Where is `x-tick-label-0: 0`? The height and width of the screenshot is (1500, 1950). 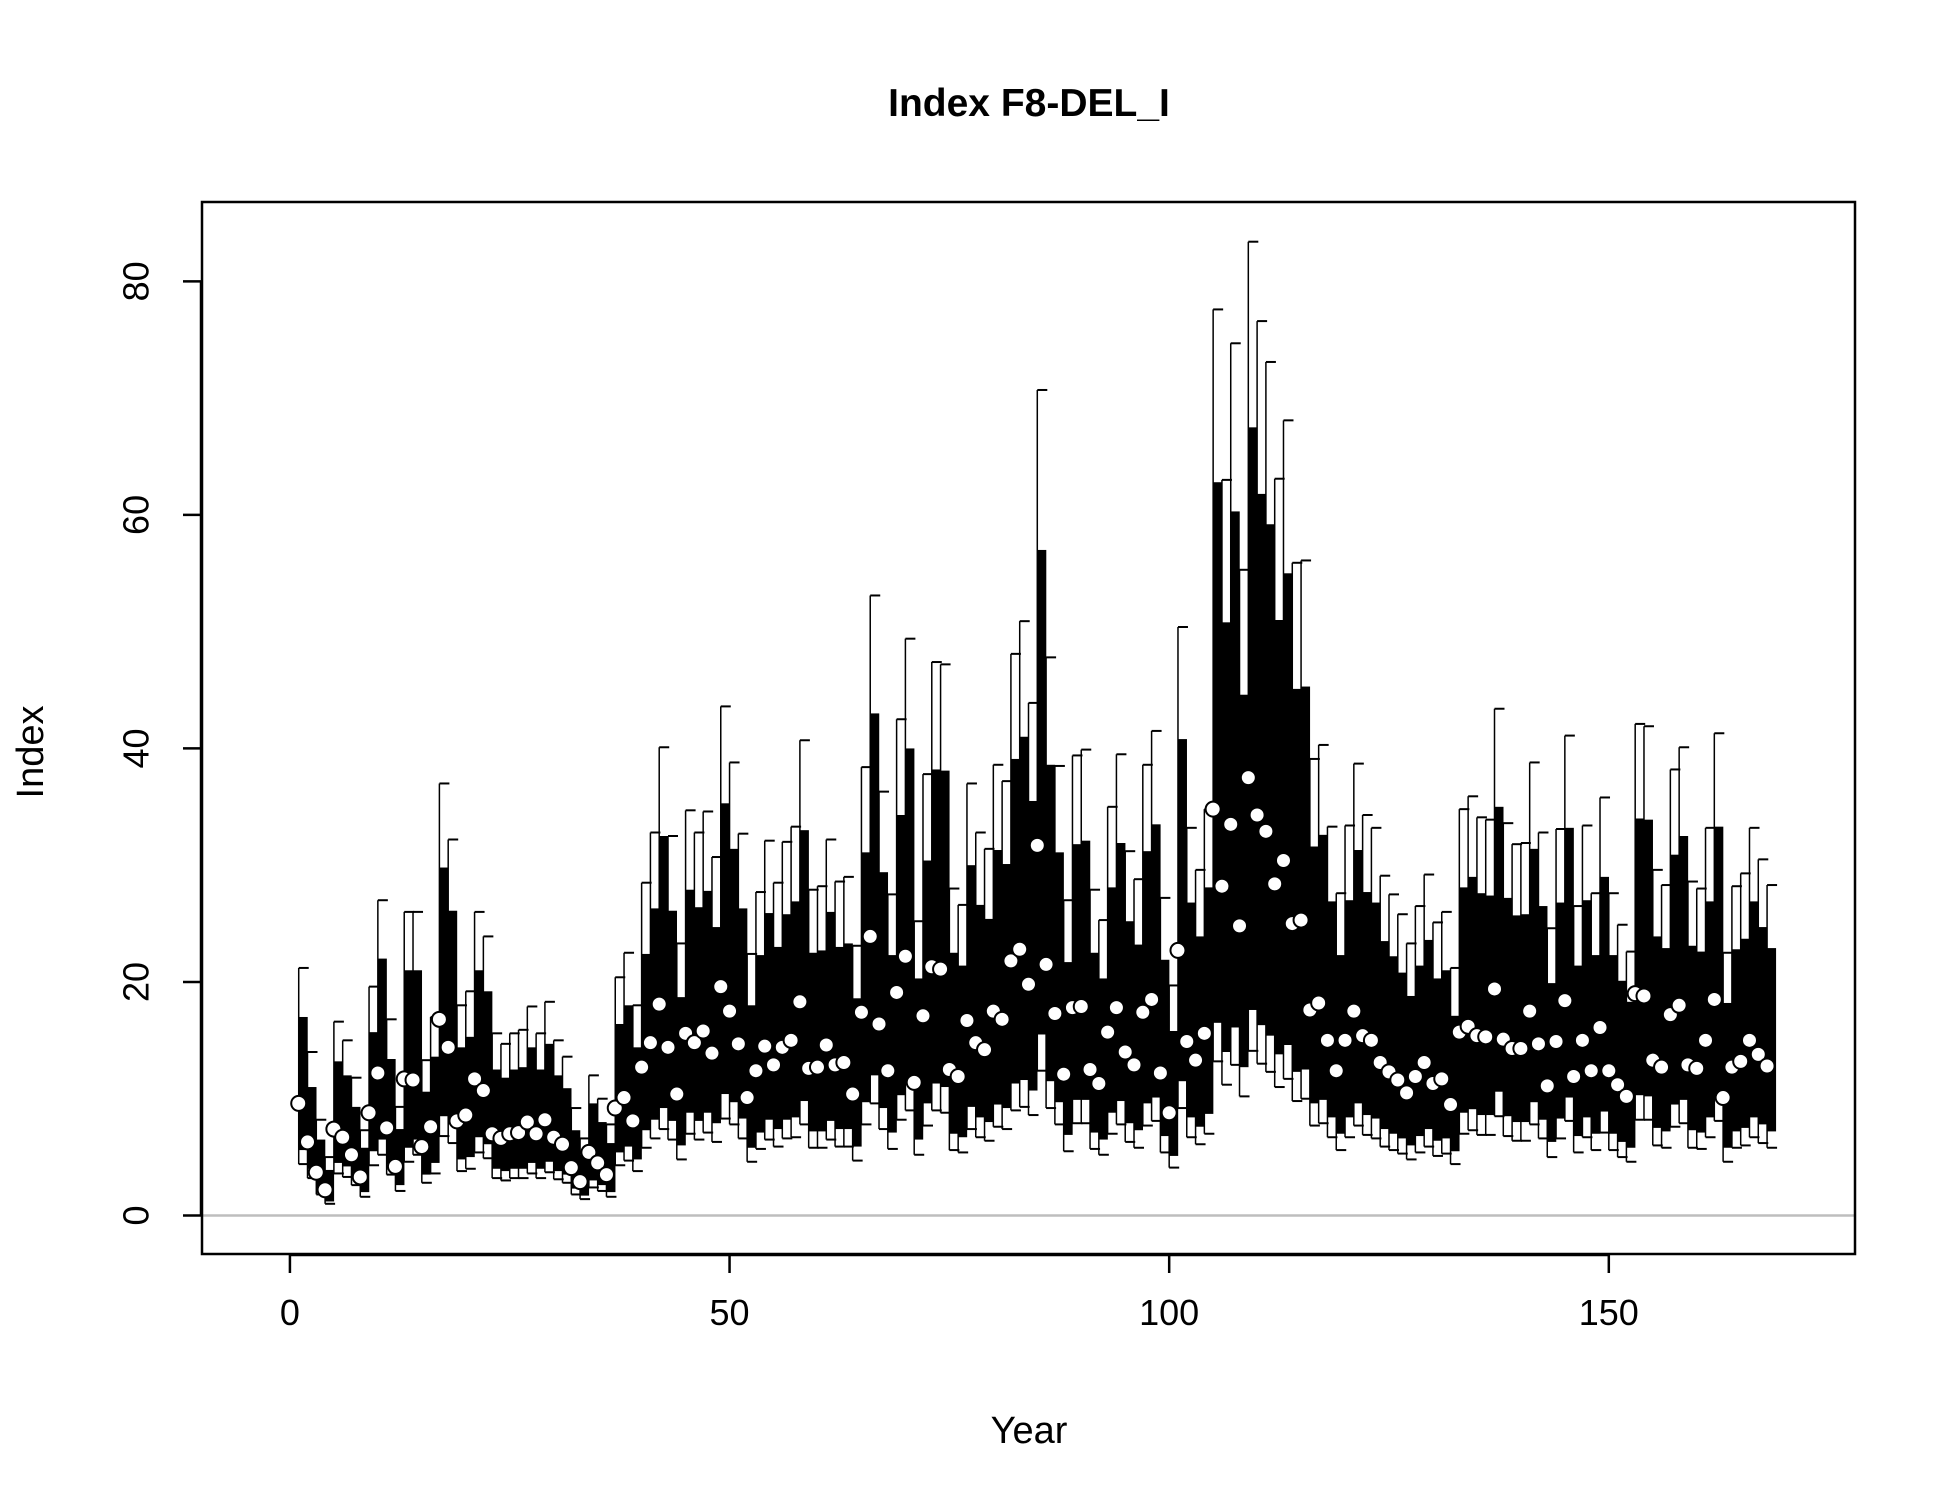 x-tick-label-0: 0 is located at coordinates (290, 1312).